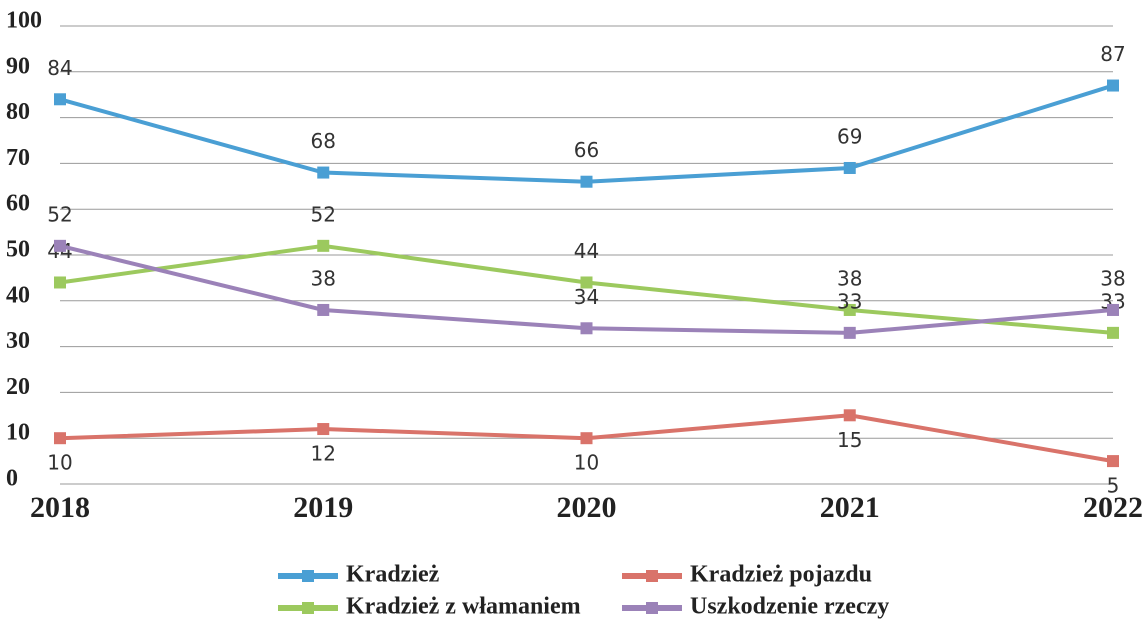 The height and width of the screenshot is (626, 1146). I want to click on y-tick-label: 10, so click(18, 433).